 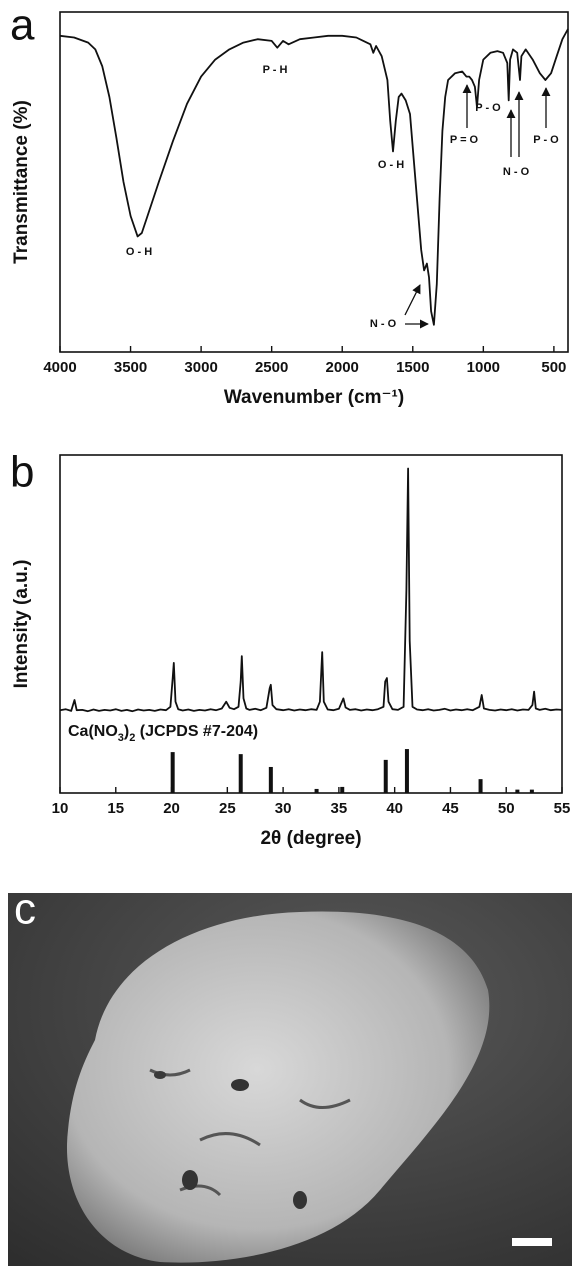 What do you see at coordinates (59, 367) in the screenshot?
I see `x-tick-label: 4000` at bounding box center [59, 367].